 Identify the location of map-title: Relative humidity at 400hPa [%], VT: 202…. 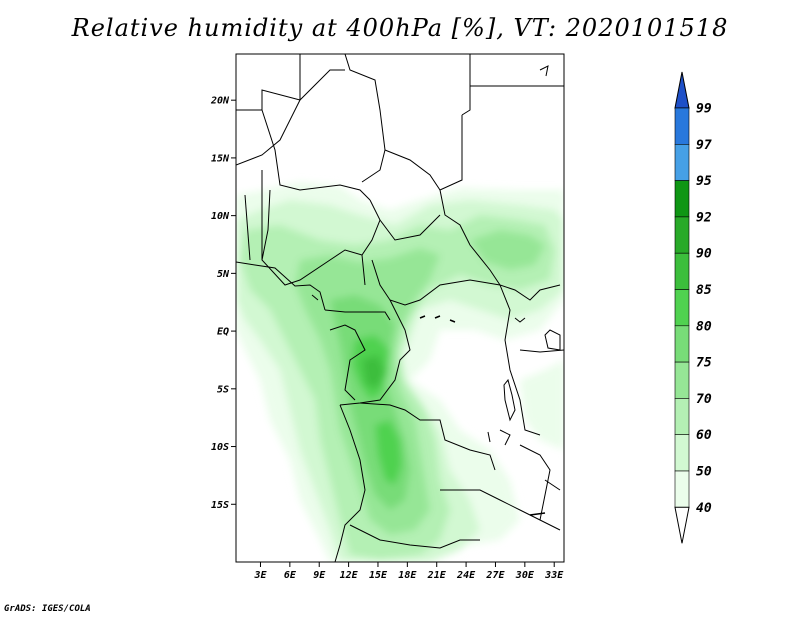
(400, 28).